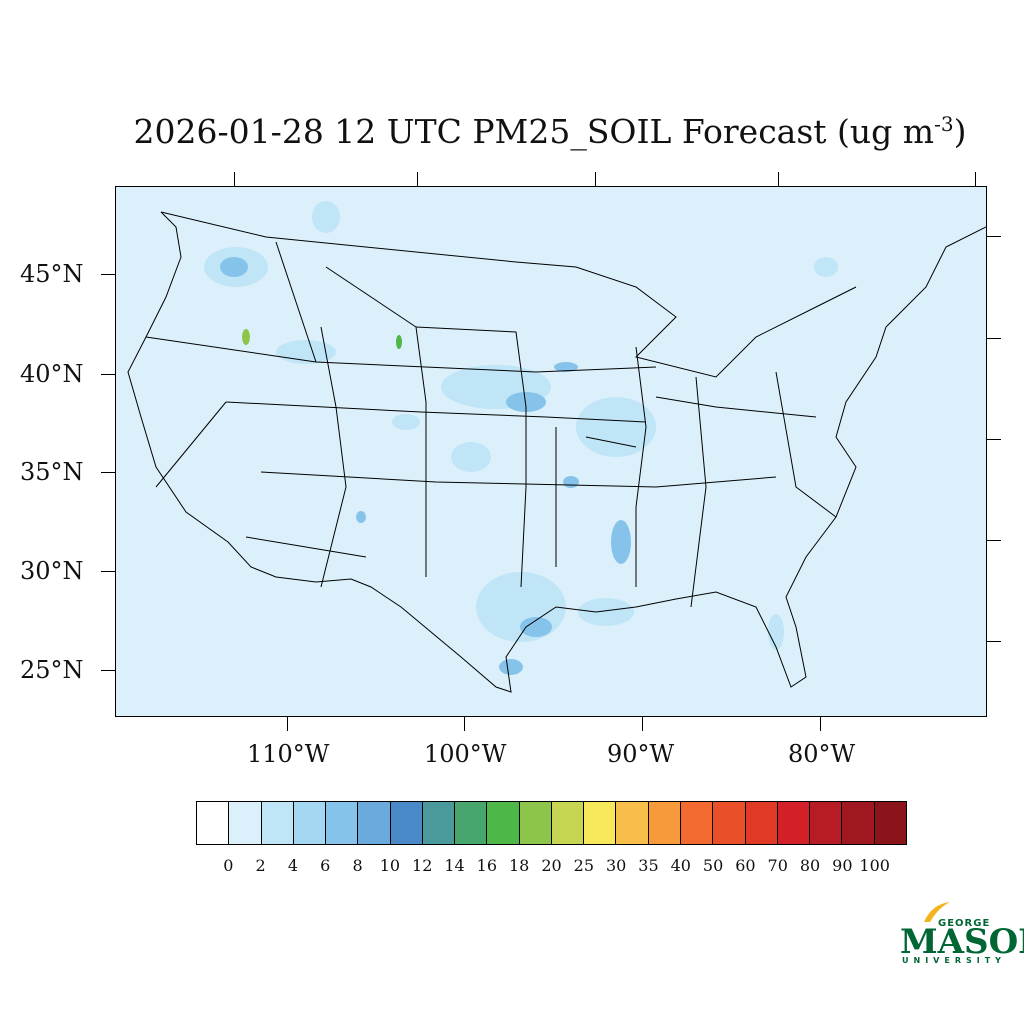 This screenshot has width=1024, height=1024. What do you see at coordinates (390, 865) in the screenshot?
I see `colorbar-label: 10` at bounding box center [390, 865].